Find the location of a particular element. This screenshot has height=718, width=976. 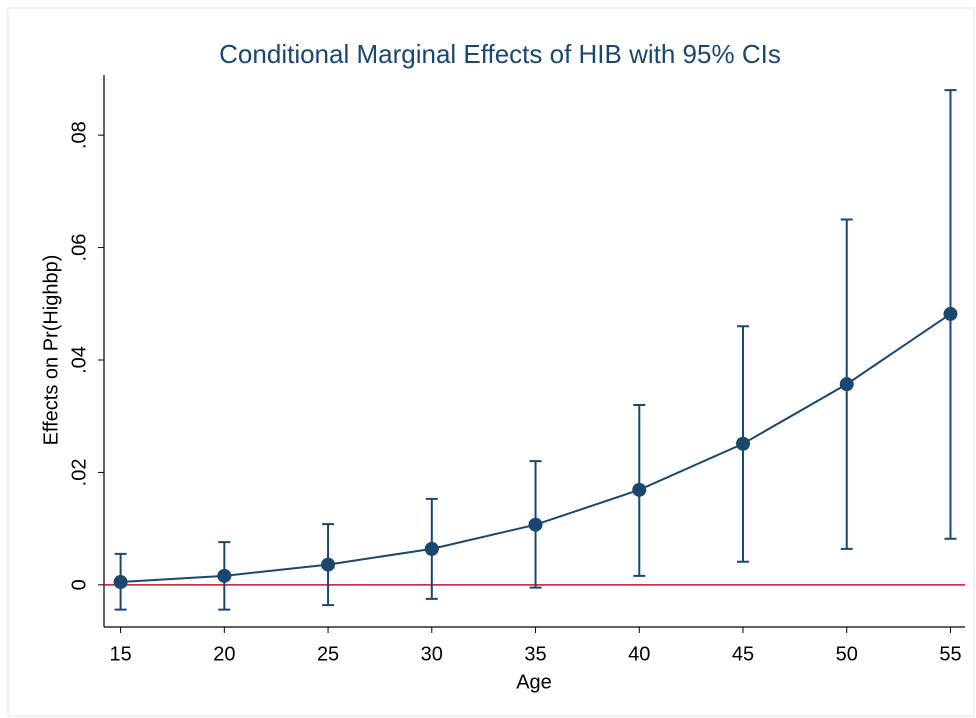

x-tick-label: 30 is located at coordinates (432, 654).